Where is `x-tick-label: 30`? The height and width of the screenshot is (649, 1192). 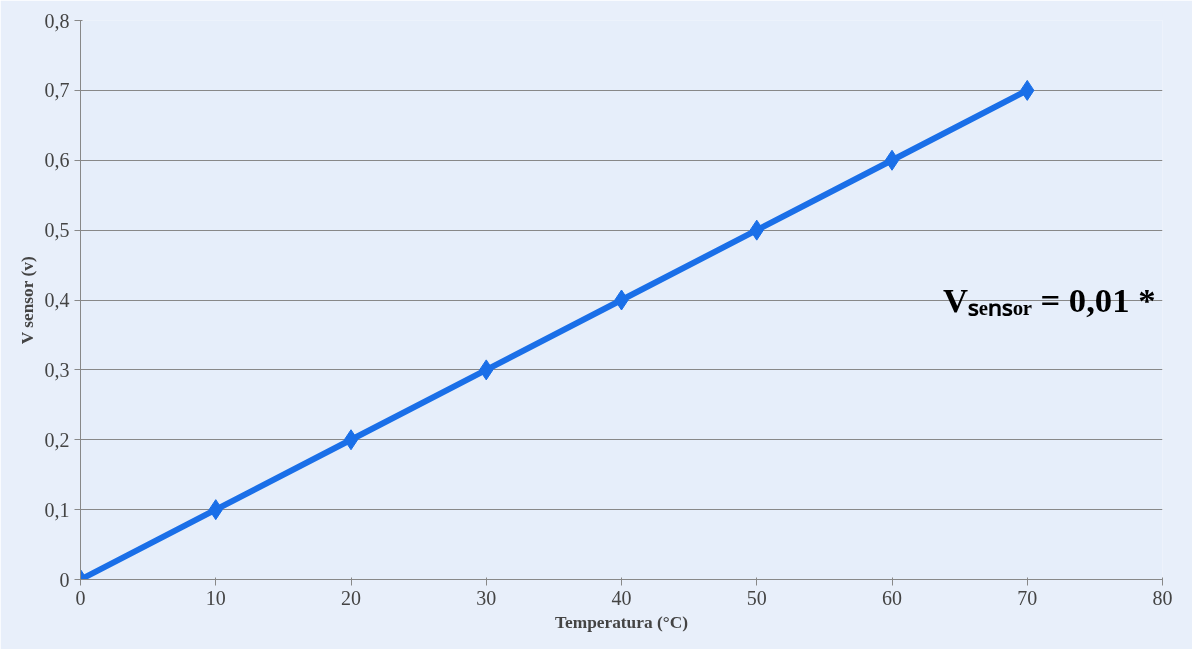
x-tick-label: 30 is located at coordinates (486, 597).